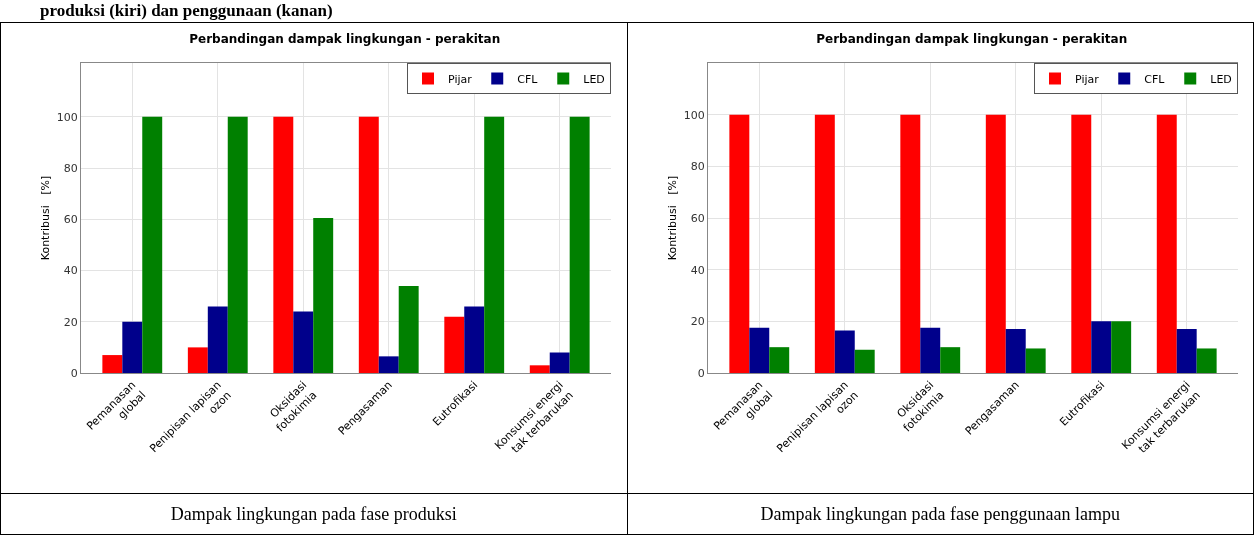 The height and width of the screenshot is (538, 1254). Describe the element at coordinates (314, 514) in the screenshot. I see `text: Dampak lingkungan pada fase produksi` at that location.